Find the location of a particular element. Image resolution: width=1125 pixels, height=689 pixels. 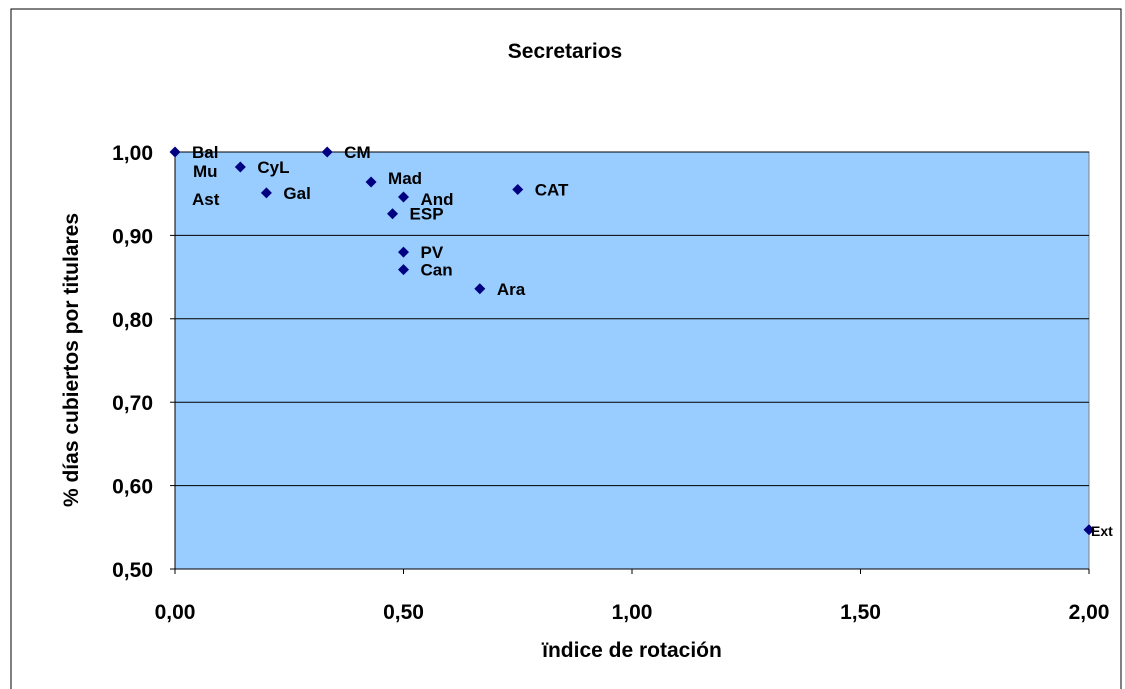

y-tick-label: 0,60 is located at coordinates (132, 487).